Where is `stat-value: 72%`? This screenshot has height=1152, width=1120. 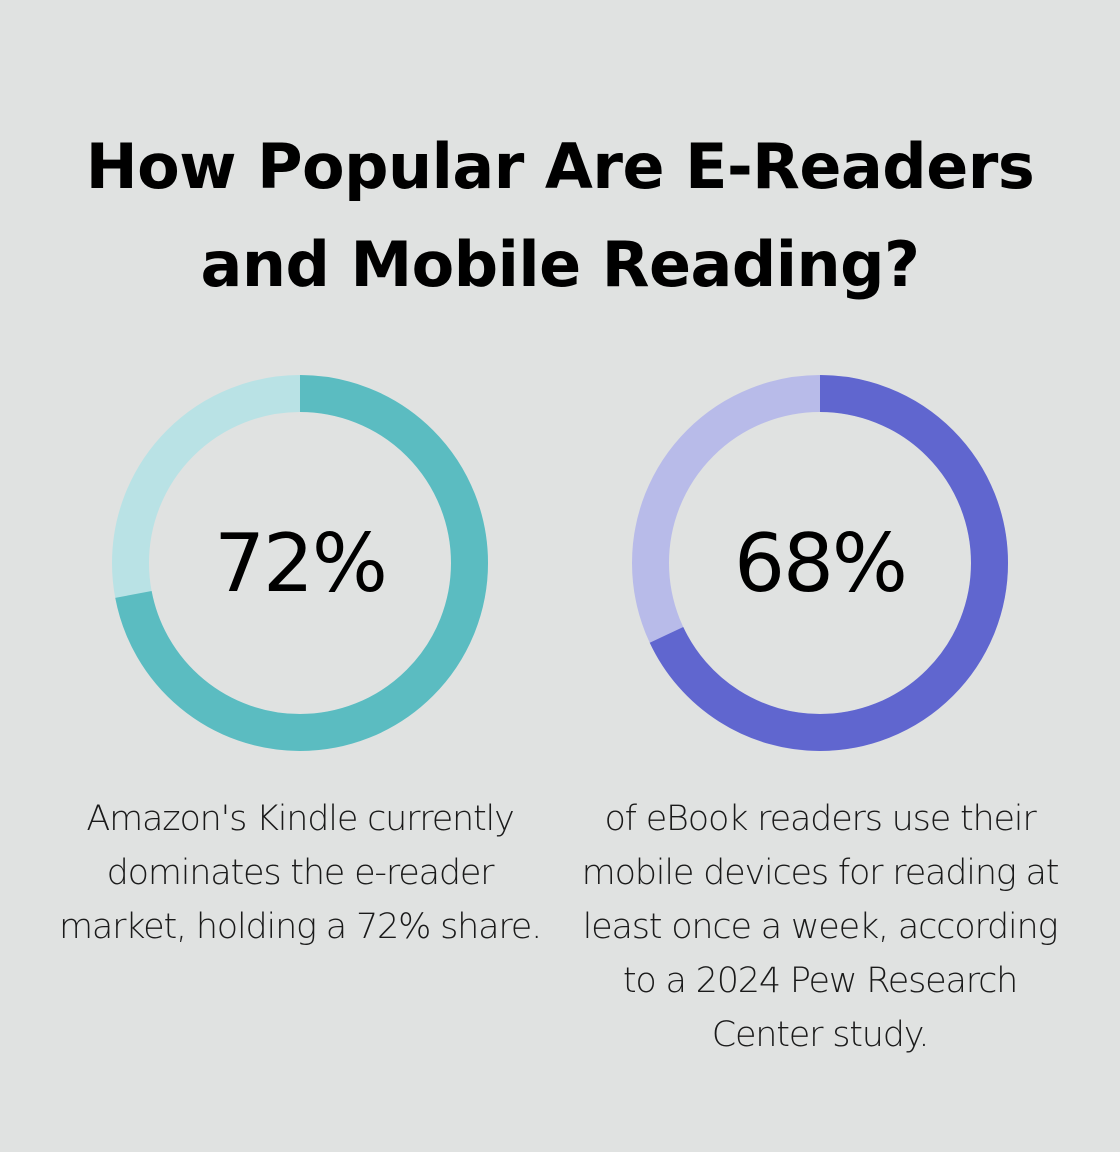
stat-value: 72% is located at coordinates (301, 563).